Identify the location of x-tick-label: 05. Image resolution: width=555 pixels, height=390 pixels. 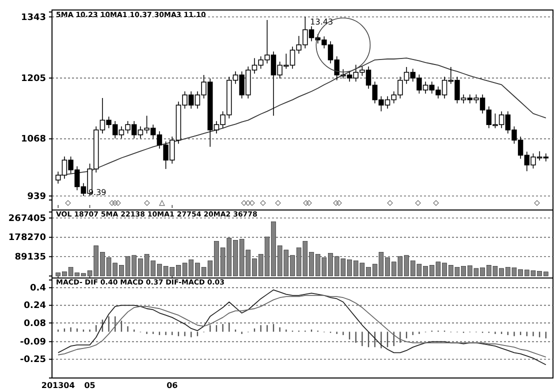
(90, 385).